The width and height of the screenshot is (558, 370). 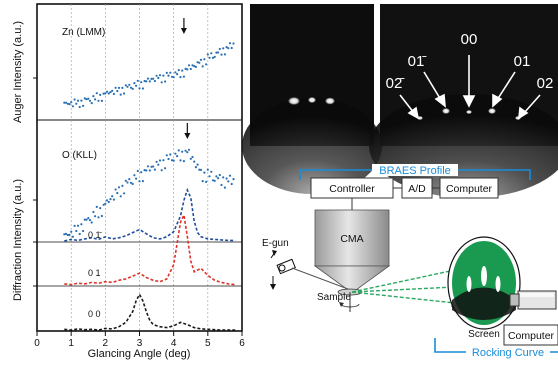 What do you see at coordinates (208, 343) in the screenshot?
I see `x-tick-label: 5` at bounding box center [208, 343].